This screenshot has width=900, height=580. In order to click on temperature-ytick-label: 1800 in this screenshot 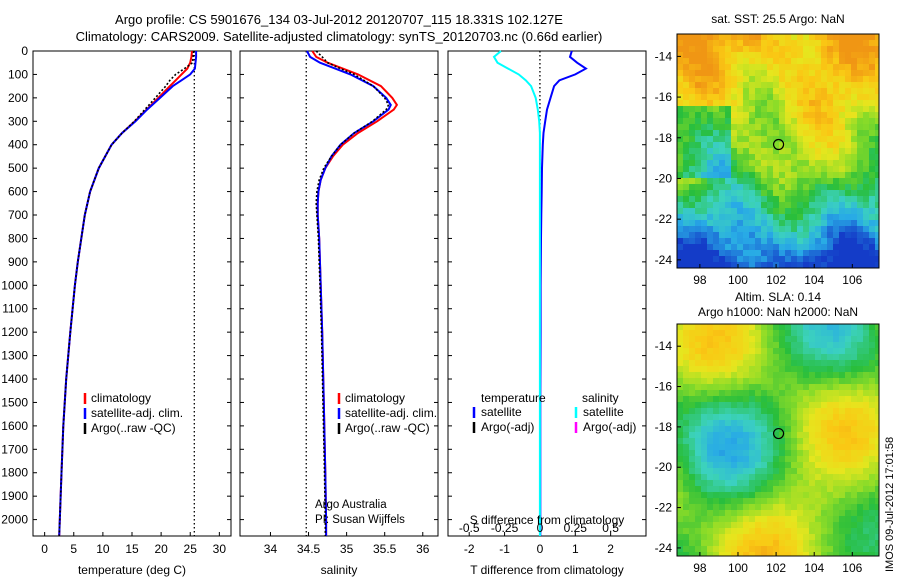, I will do `click(14, 473)`.